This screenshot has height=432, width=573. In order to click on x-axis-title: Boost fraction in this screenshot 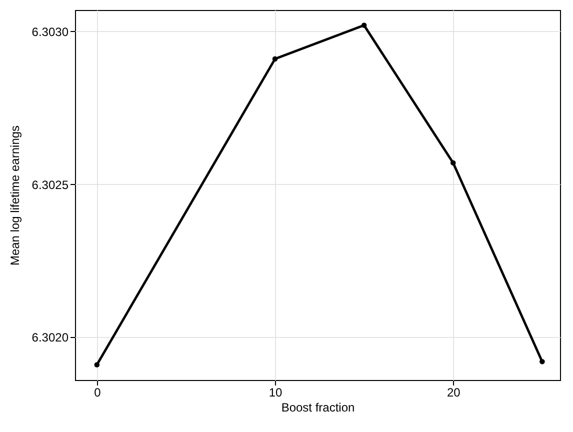, I will do `click(318, 407)`.